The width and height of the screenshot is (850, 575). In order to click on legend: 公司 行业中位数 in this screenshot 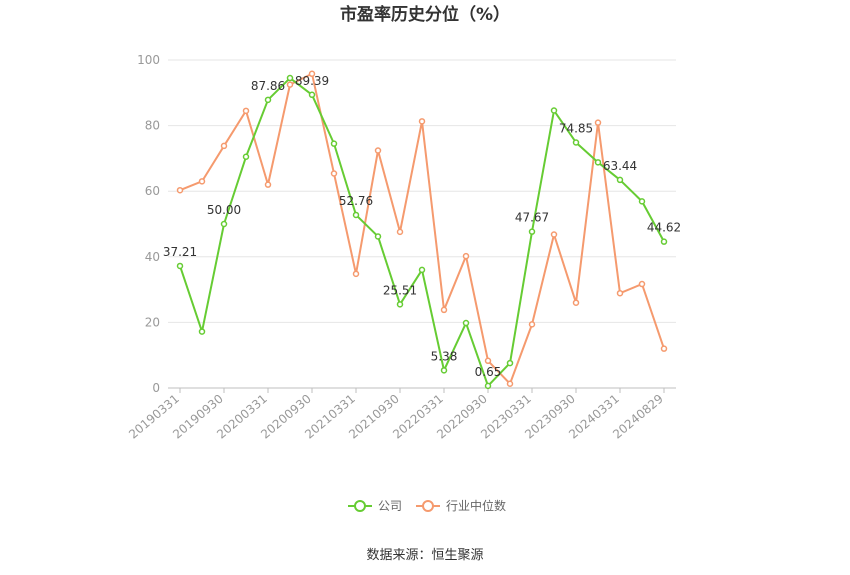, I will do `click(427, 505)`.